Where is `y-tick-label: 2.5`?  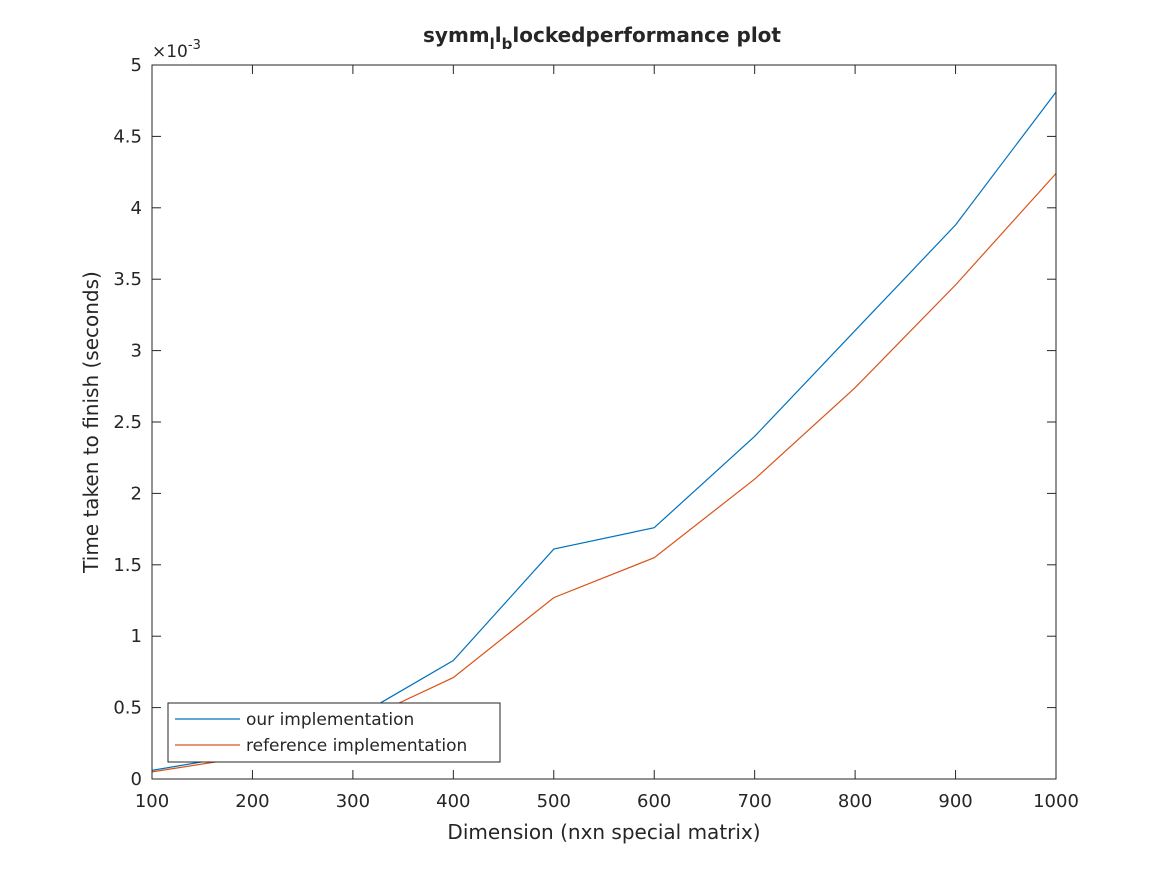 y-tick-label: 2.5 is located at coordinates (127, 422).